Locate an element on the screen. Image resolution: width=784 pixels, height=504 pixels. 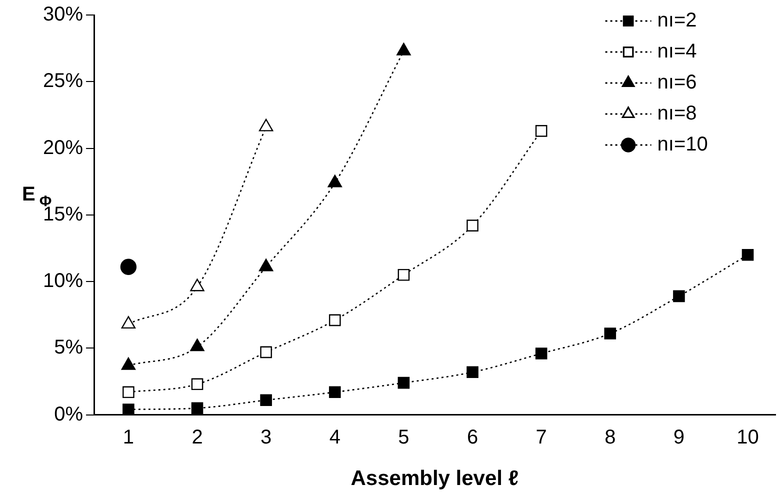
y-tick-label: 10% is located at coordinates (63, 281).